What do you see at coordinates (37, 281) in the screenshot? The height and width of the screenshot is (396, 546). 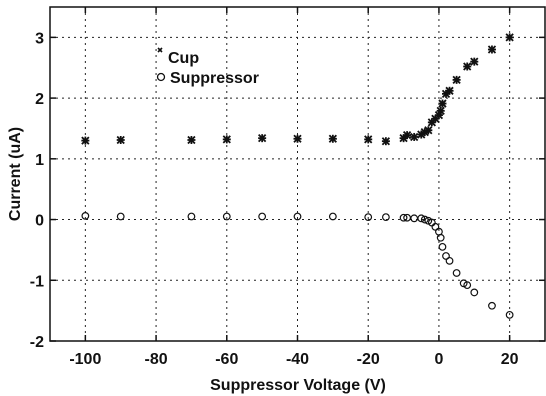 I see `y-tick-label: -1` at bounding box center [37, 281].